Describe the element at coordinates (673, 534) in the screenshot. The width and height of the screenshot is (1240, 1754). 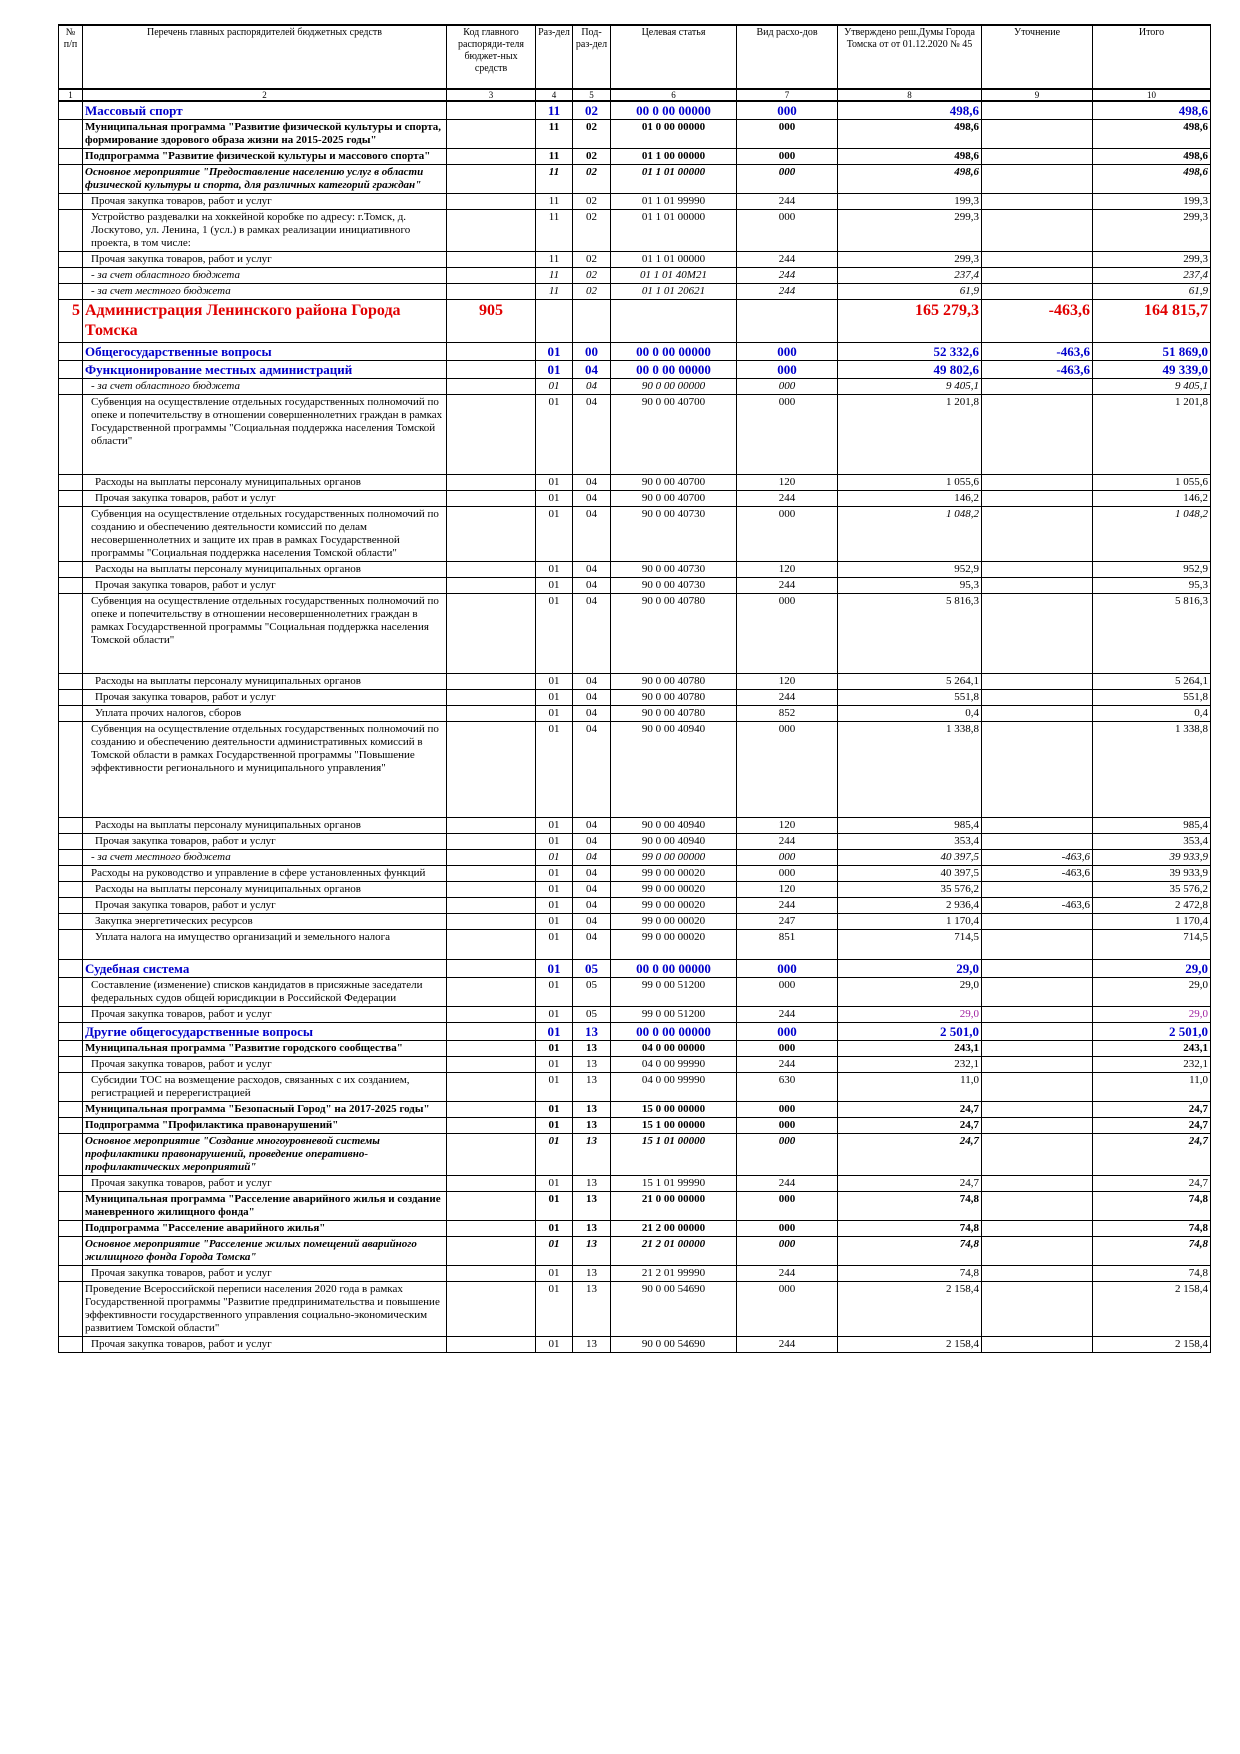
I see `cell-target-article: 90 0 00 40730` at that location.